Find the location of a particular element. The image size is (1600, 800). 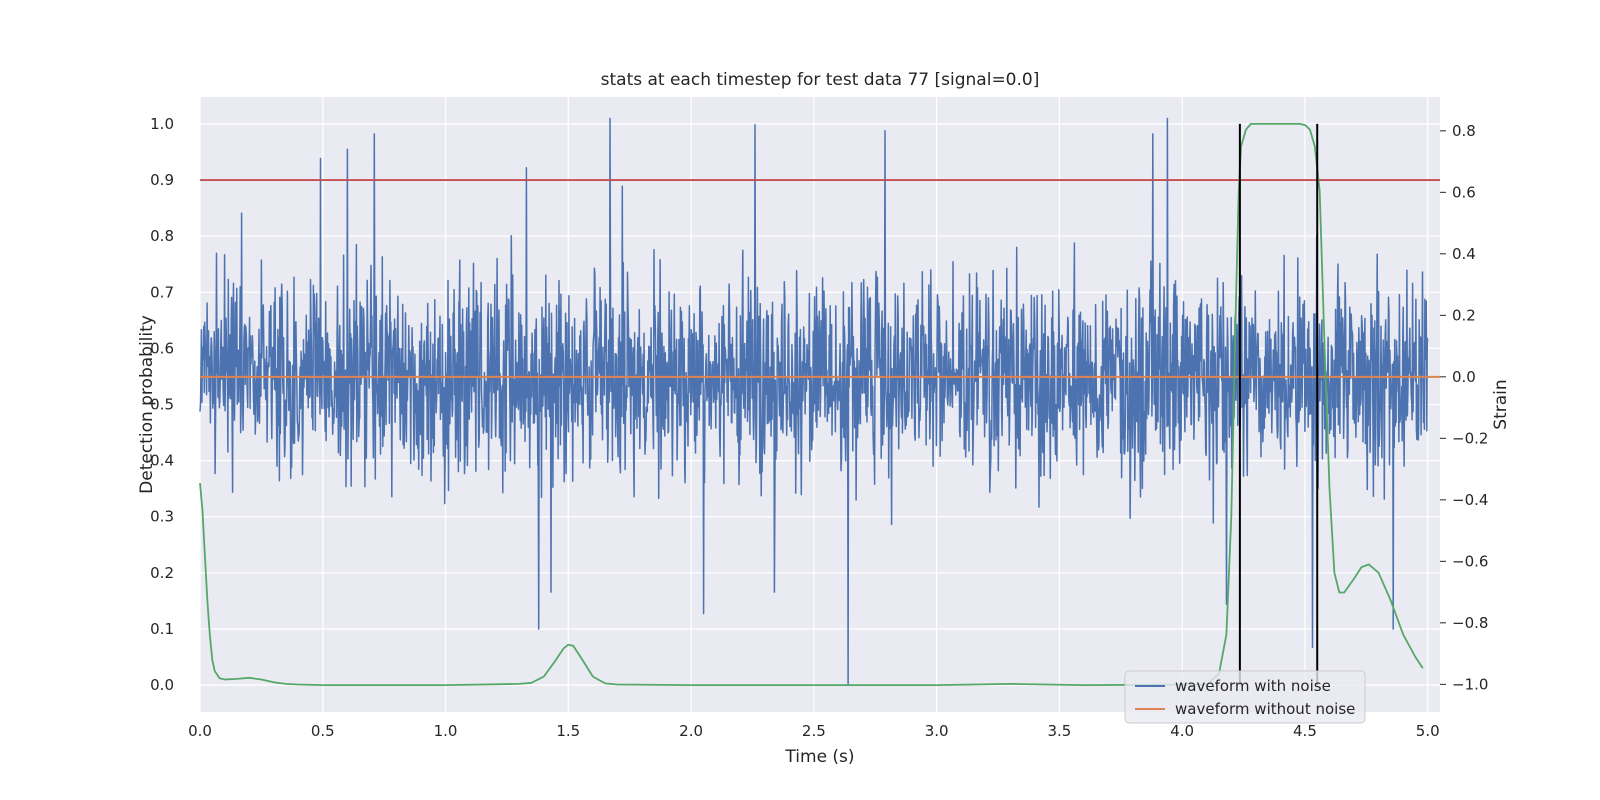

x-tick-label: 2.5 is located at coordinates (814, 731).